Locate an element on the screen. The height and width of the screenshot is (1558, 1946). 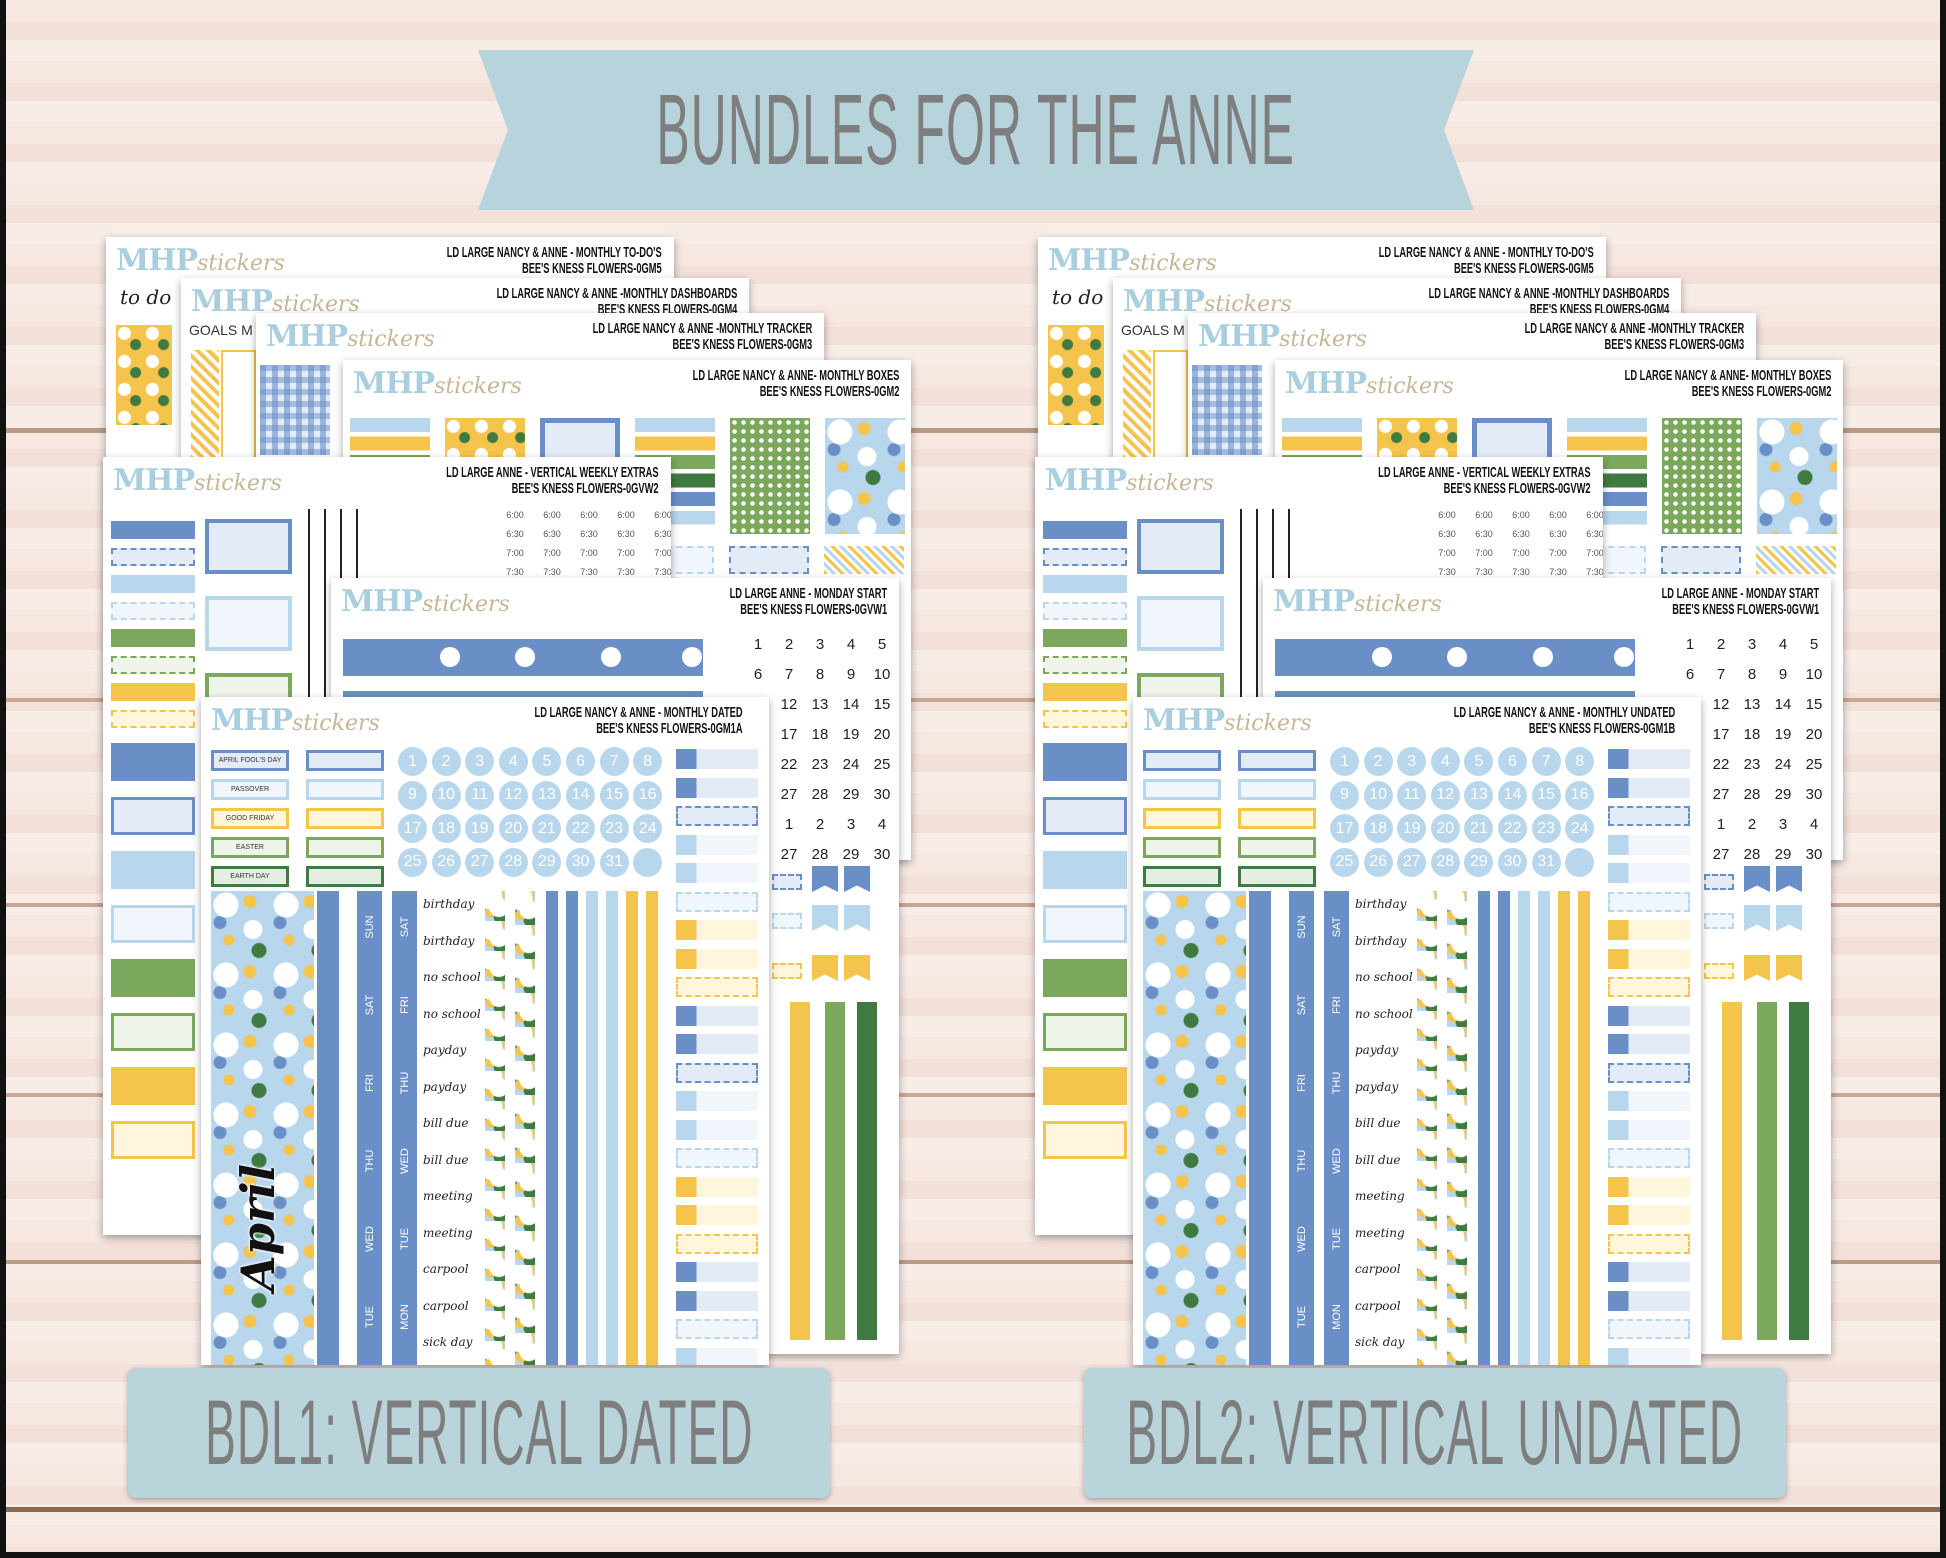
date-number: 23 is located at coordinates (1752, 764).